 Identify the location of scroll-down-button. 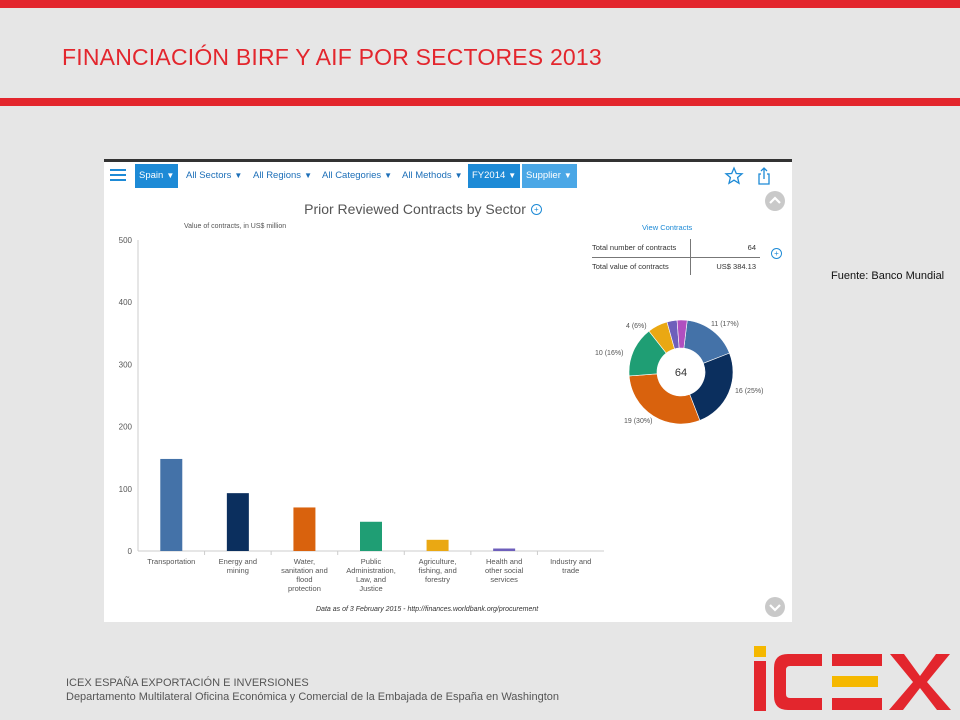
(775, 607).